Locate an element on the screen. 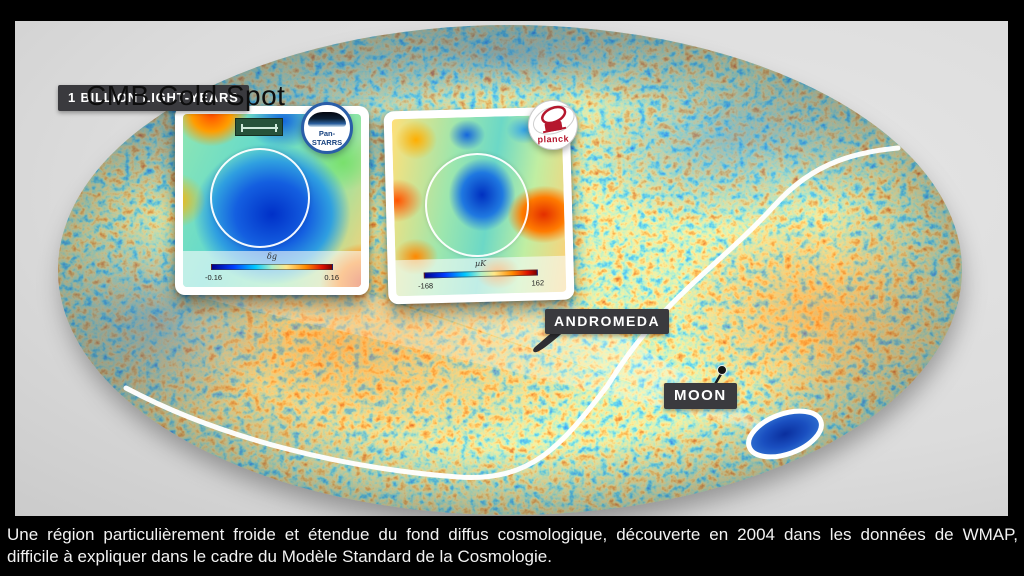 The height and width of the screenshot is (576, 1024). light-beam-left is located at coordinates (481, 364).